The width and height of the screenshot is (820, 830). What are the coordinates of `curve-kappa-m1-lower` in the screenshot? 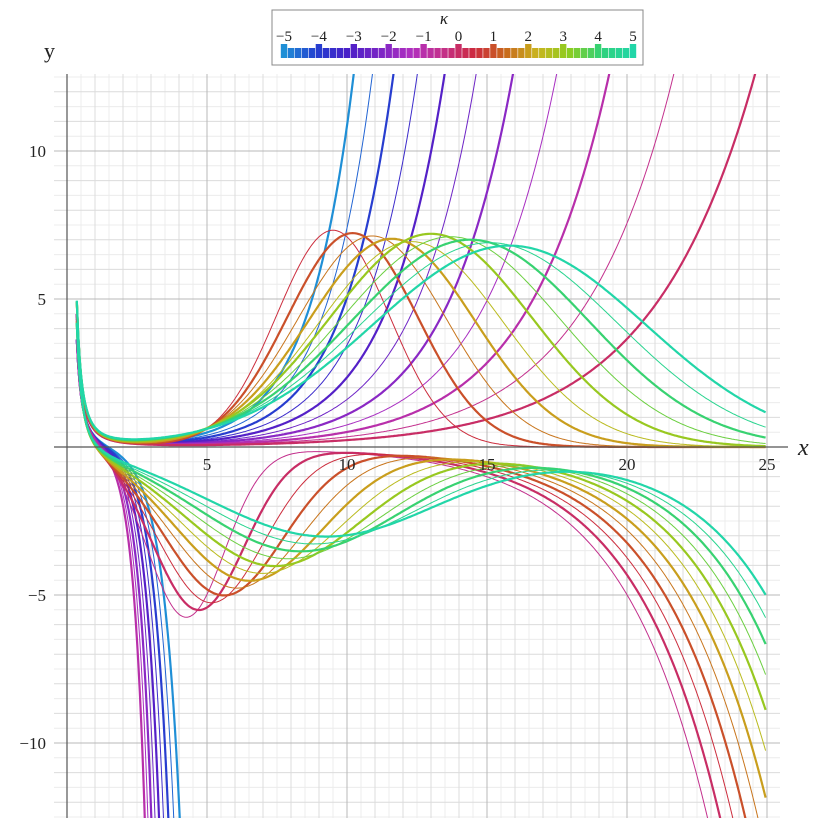 It's located at (110, 578).